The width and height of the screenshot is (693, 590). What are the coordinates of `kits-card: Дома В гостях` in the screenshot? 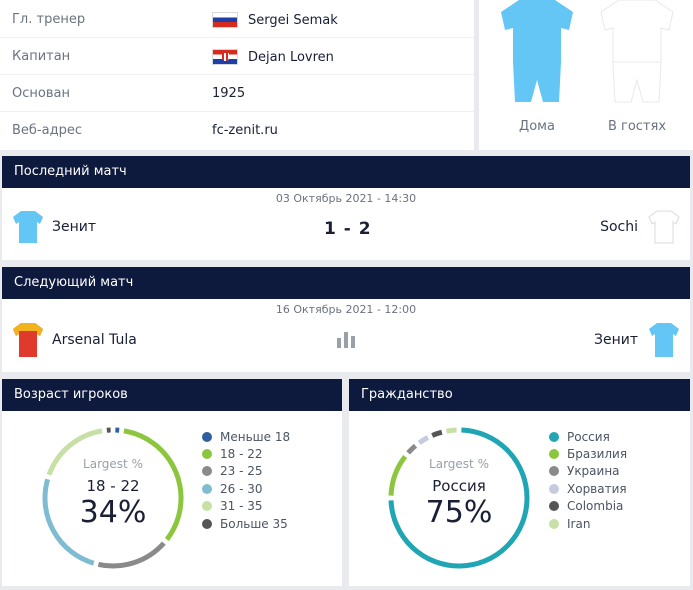 It's located at (586, 75).